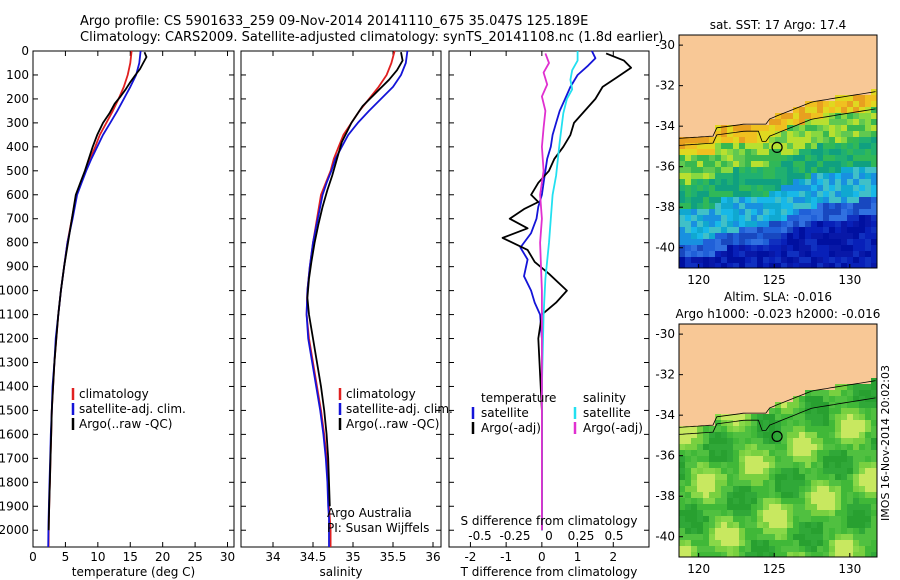 Image resolution: width=900 pixels, height=580 pixels. What do you see at coordinates (607, 413) in the screenshot?
I see `diff-legend-label: satellite` at bounding box center [607, 413].